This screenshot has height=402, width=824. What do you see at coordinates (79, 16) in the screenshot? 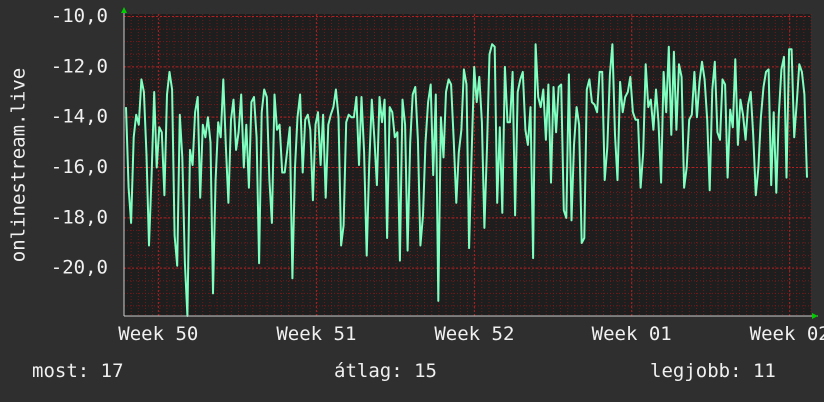
I see `y-tick-label: -10,0` at bounding box center [79, 16].